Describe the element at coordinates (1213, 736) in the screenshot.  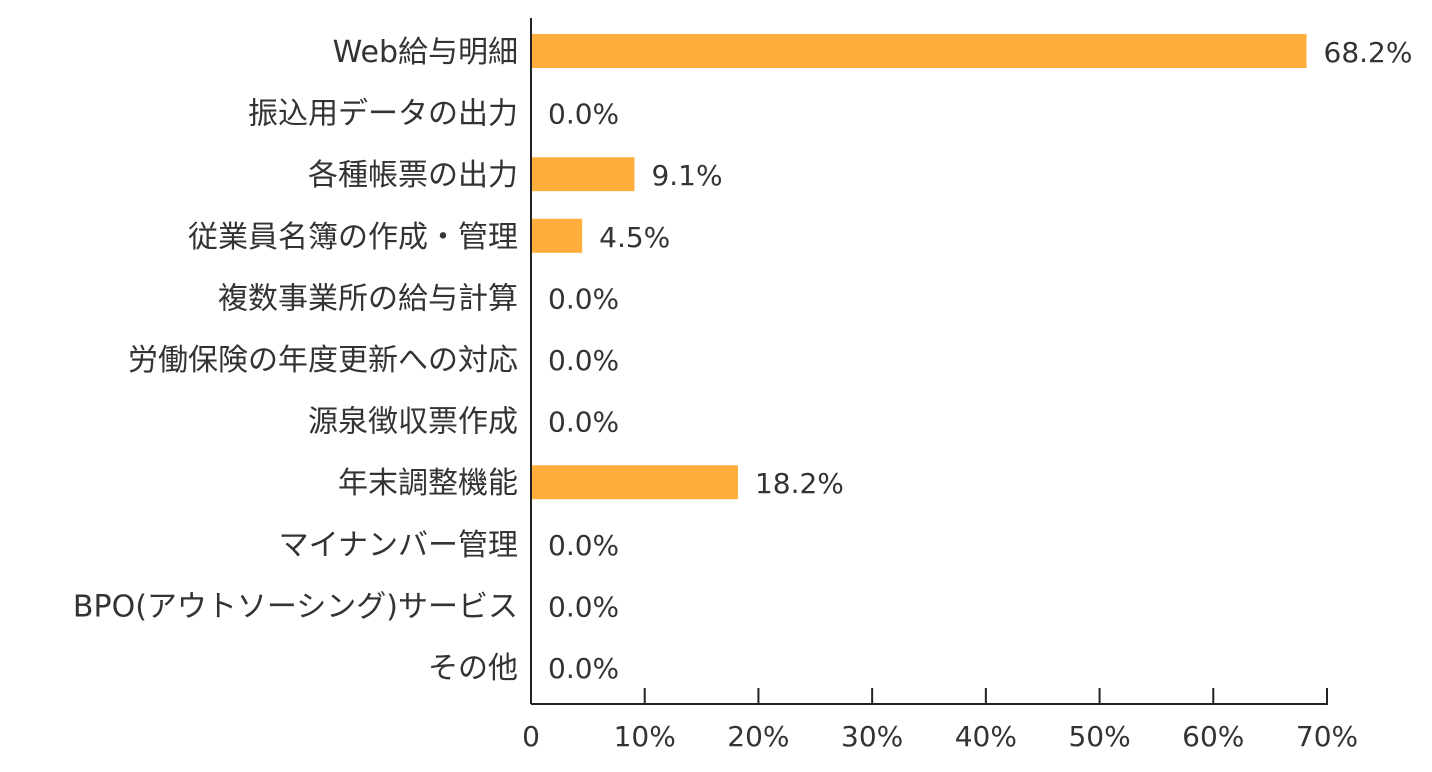
I see `x-tick-label-6: 60%` at that location.